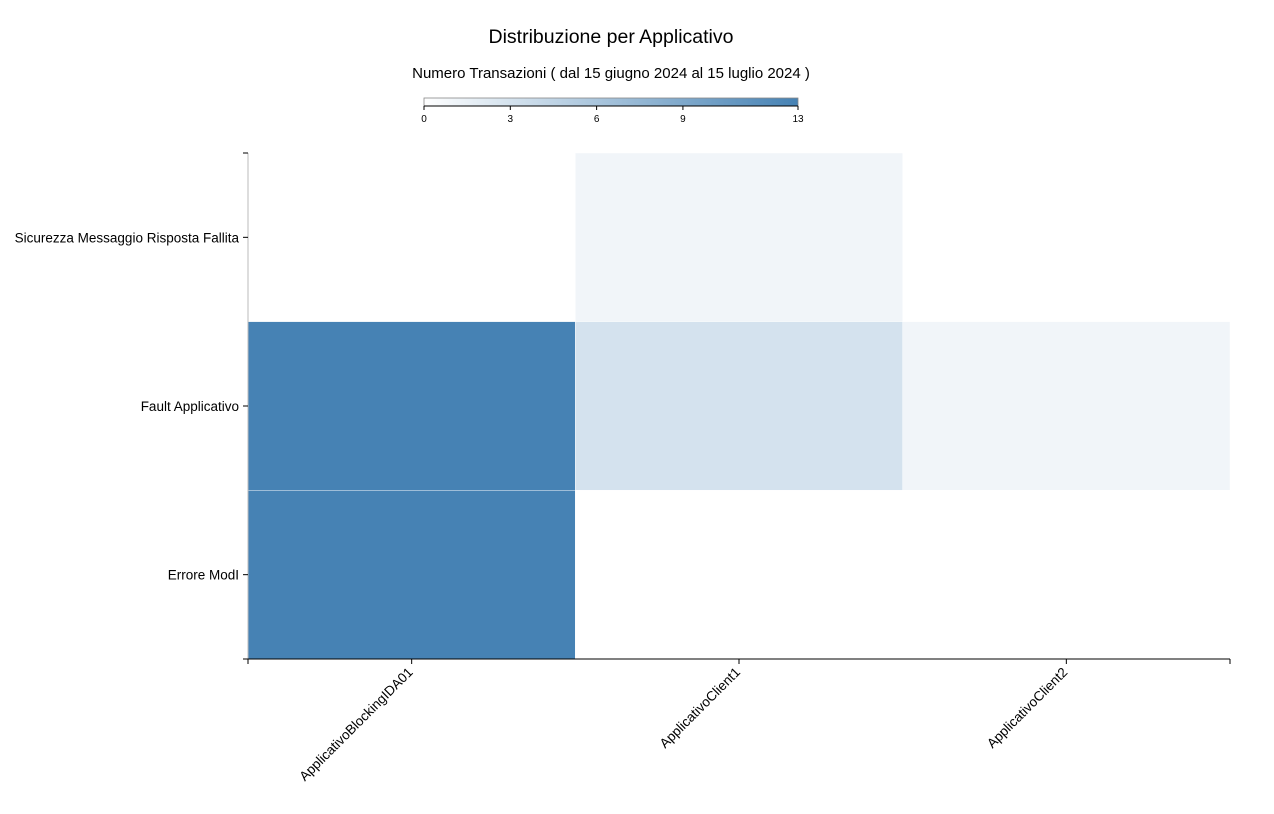  Describe the element at coordinates (683, 119) in the screenshot. I see `legend-tick-label: 9` at that location.